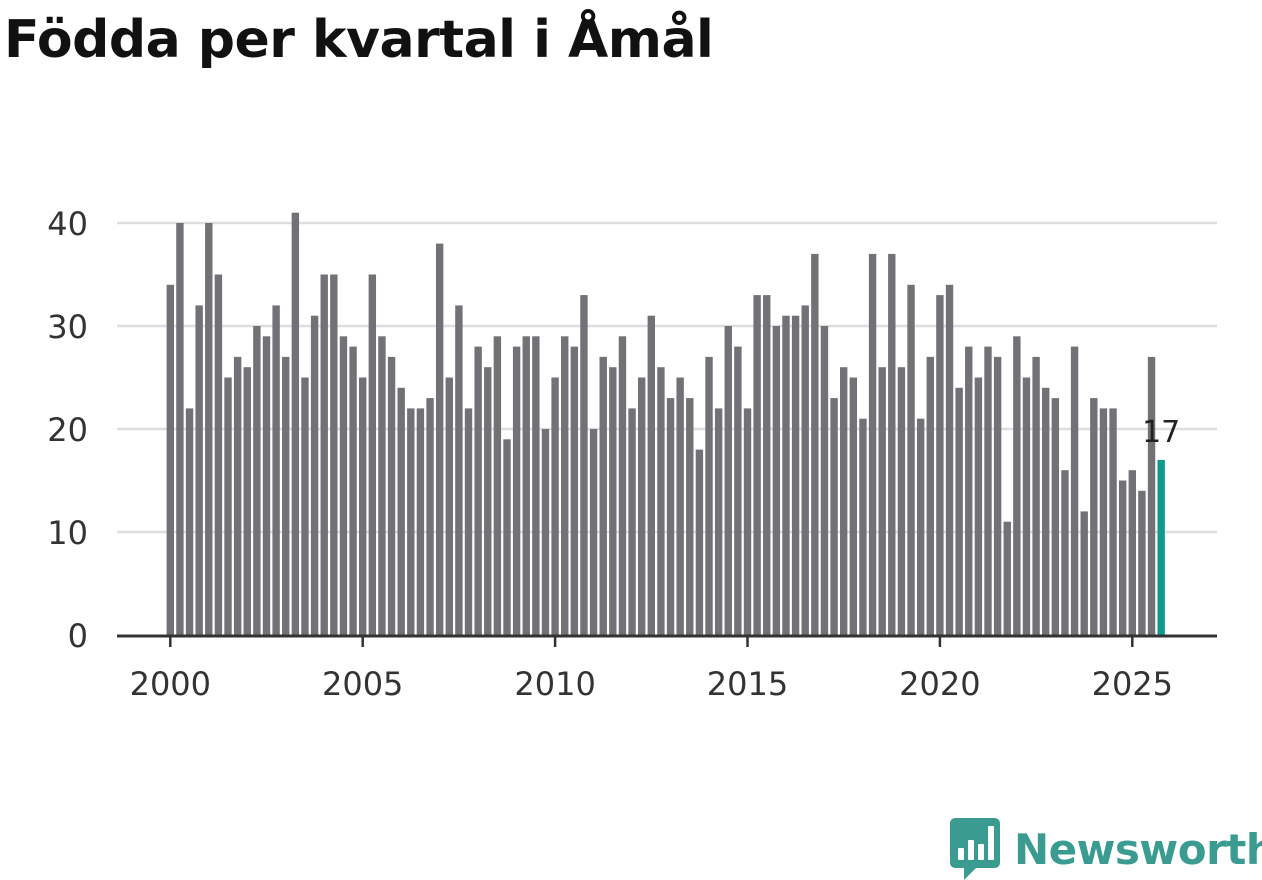  I want to click on bar-2013-q3, so click(690, 516).